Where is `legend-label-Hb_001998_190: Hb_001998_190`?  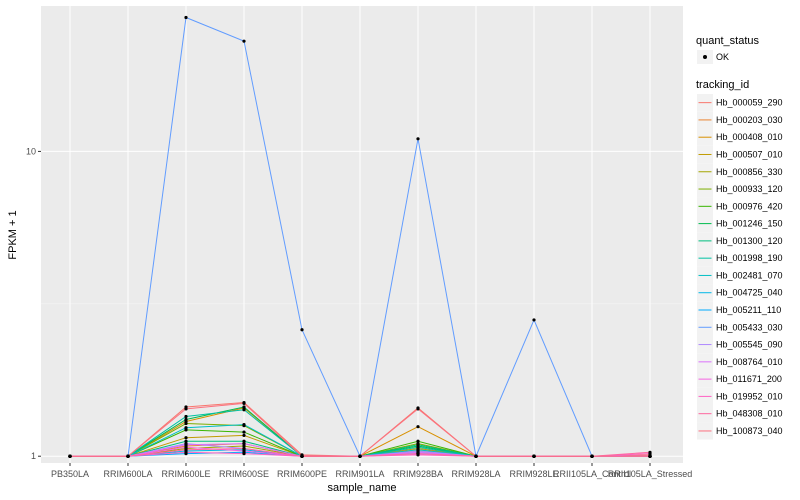
legend-label-Hb_001998_190: Hb_001998_190 is located at coordinates (749, 258).